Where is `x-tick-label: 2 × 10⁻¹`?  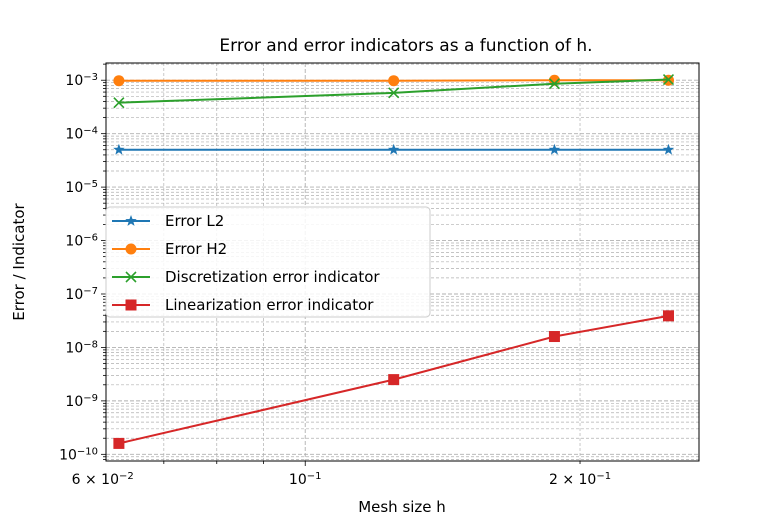
x-tick-label: 2 × 10⁻¹ is located at coordinates (580, 480).